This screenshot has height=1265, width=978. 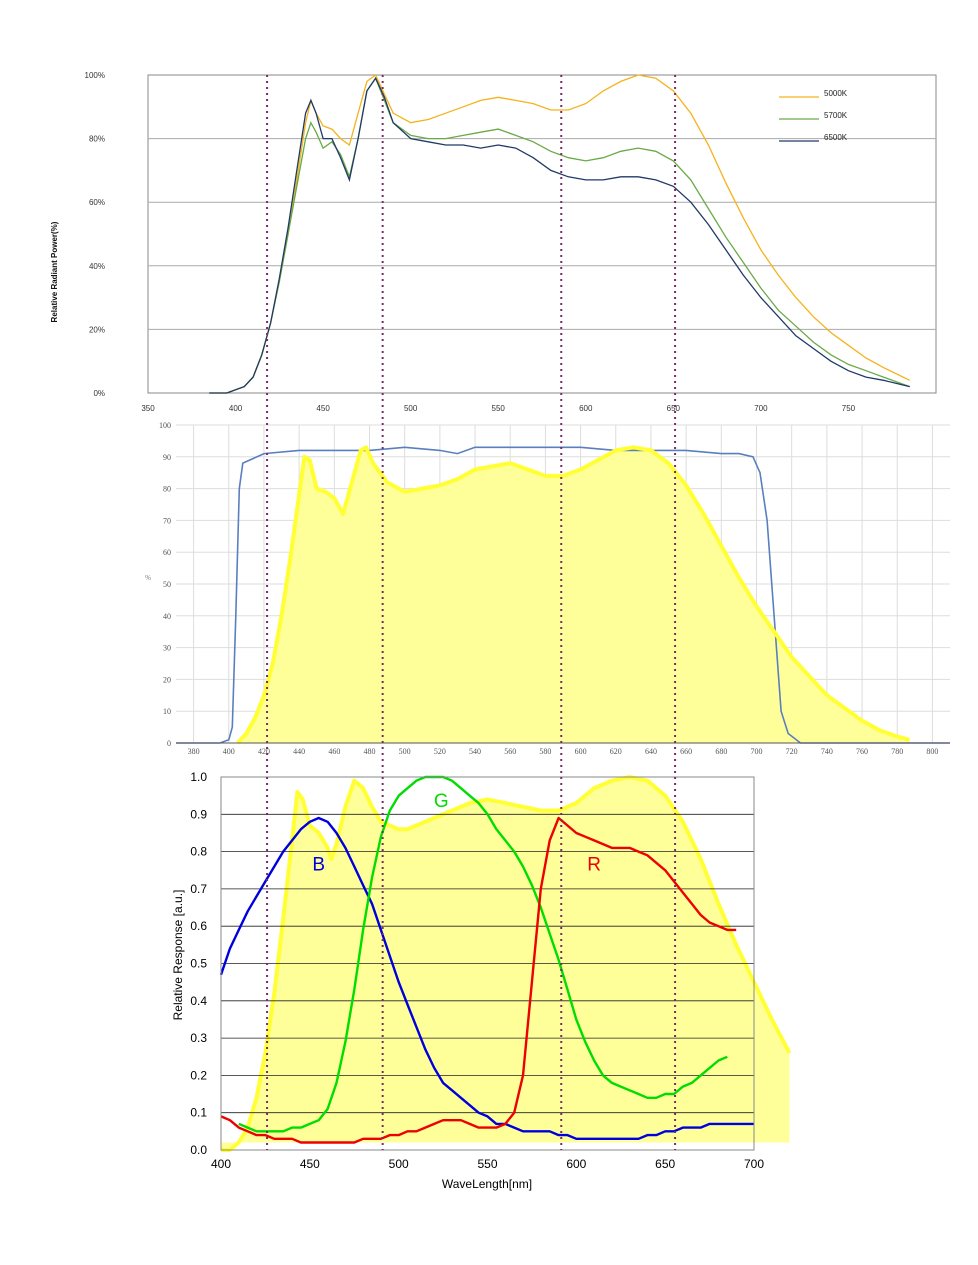 I want to click on chart1-legend-label: 6500K, so click(x=836, y=137).